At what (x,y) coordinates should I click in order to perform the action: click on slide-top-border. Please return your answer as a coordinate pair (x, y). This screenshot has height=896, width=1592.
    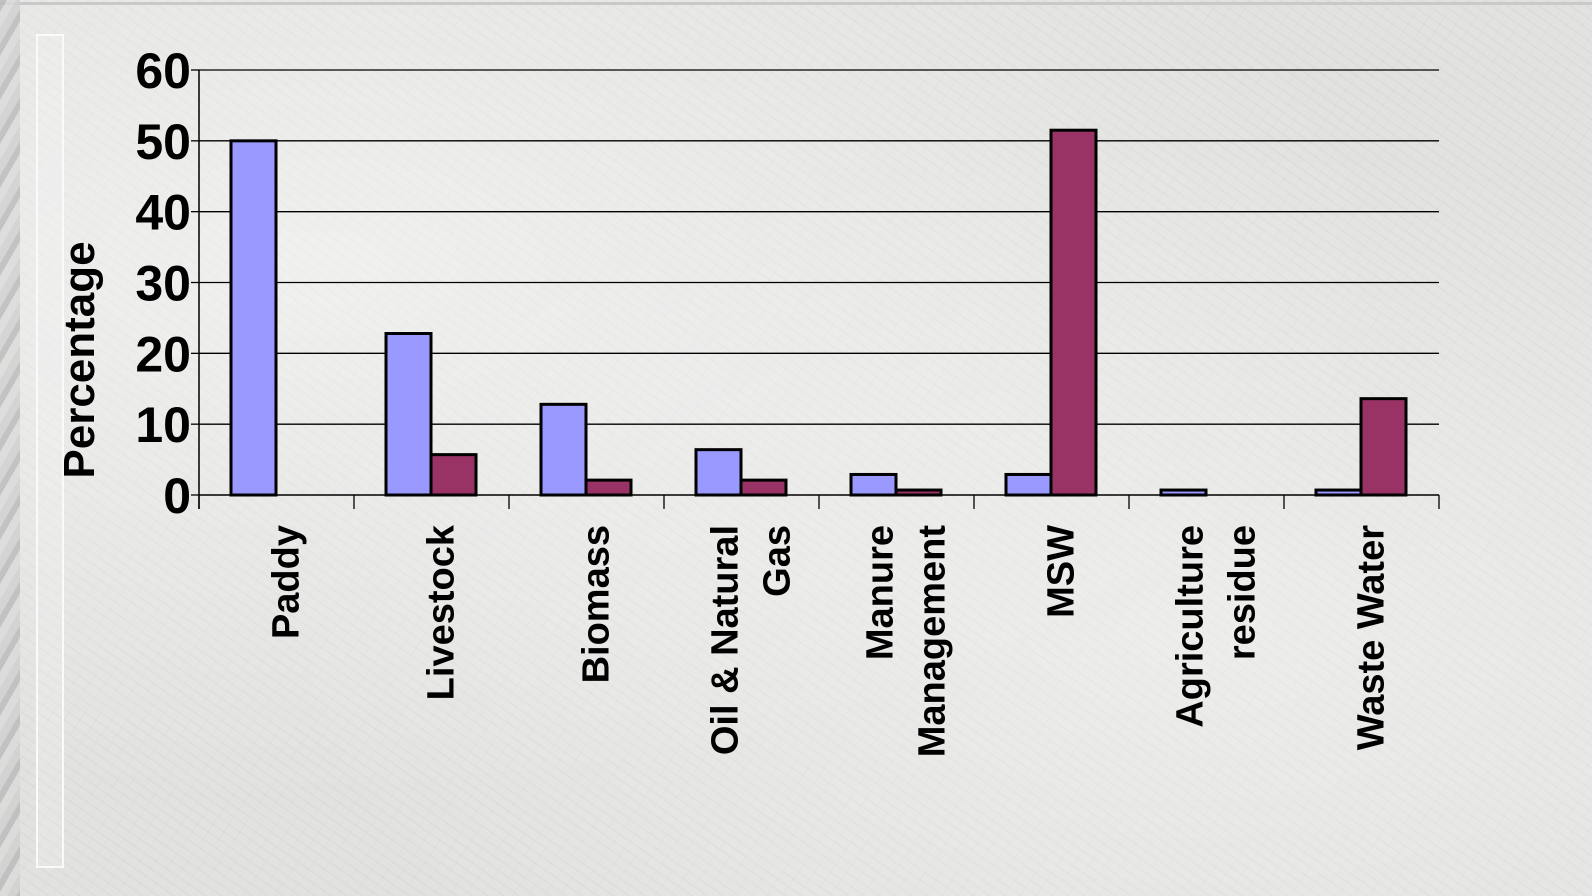
    Looking at the image, I should click on (796, 3).